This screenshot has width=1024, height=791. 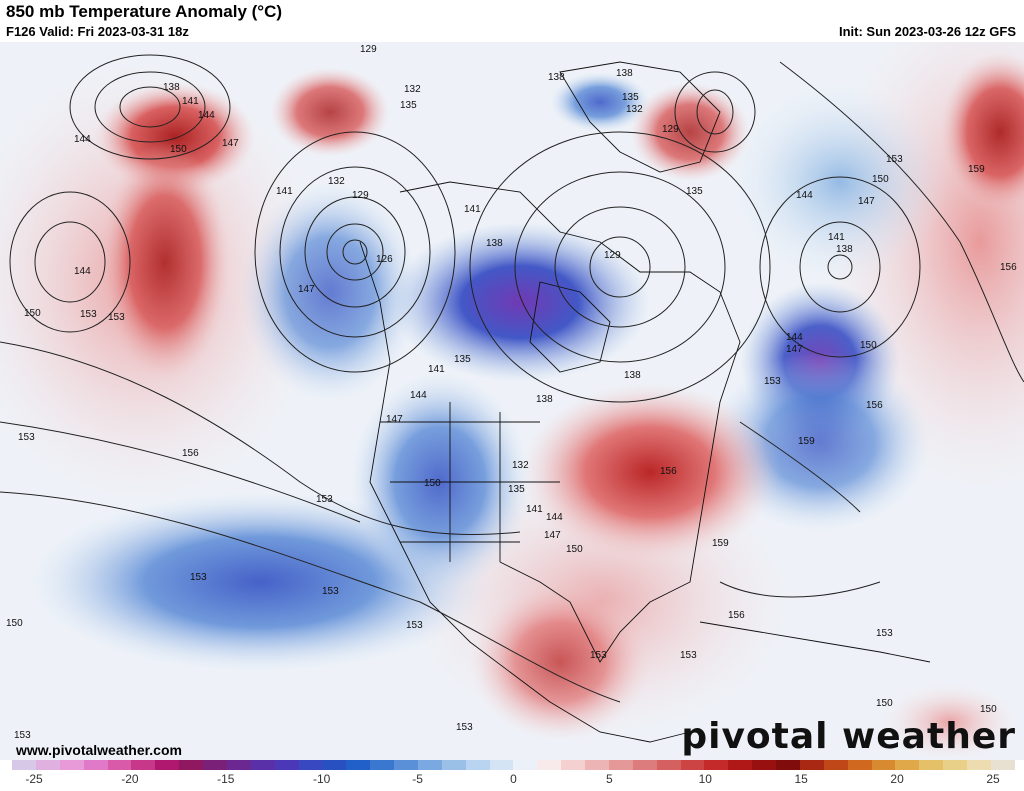 I want to click on colorbar-tick-label: -10, so click(x=322, y=779).